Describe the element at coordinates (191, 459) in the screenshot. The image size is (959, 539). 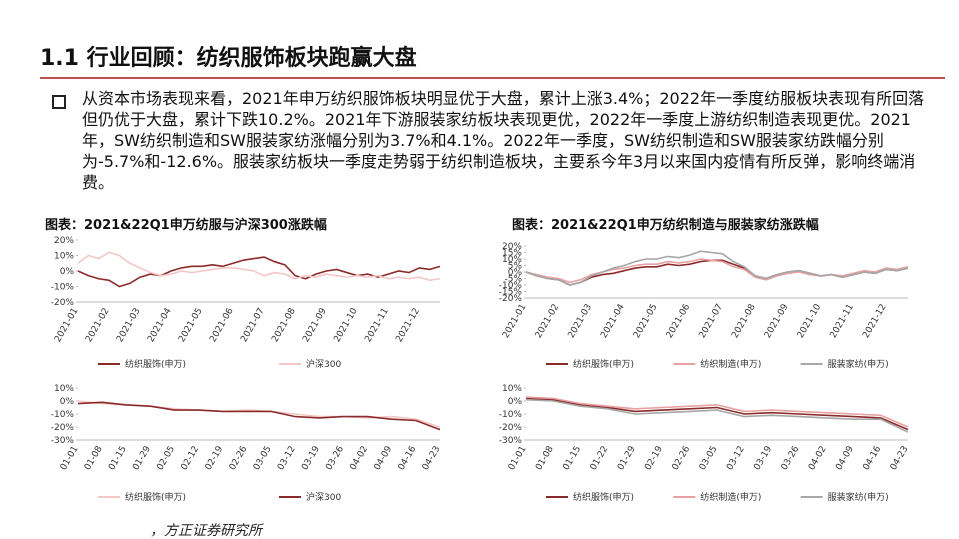
I see `x-tick-label: 02-12` at that location.